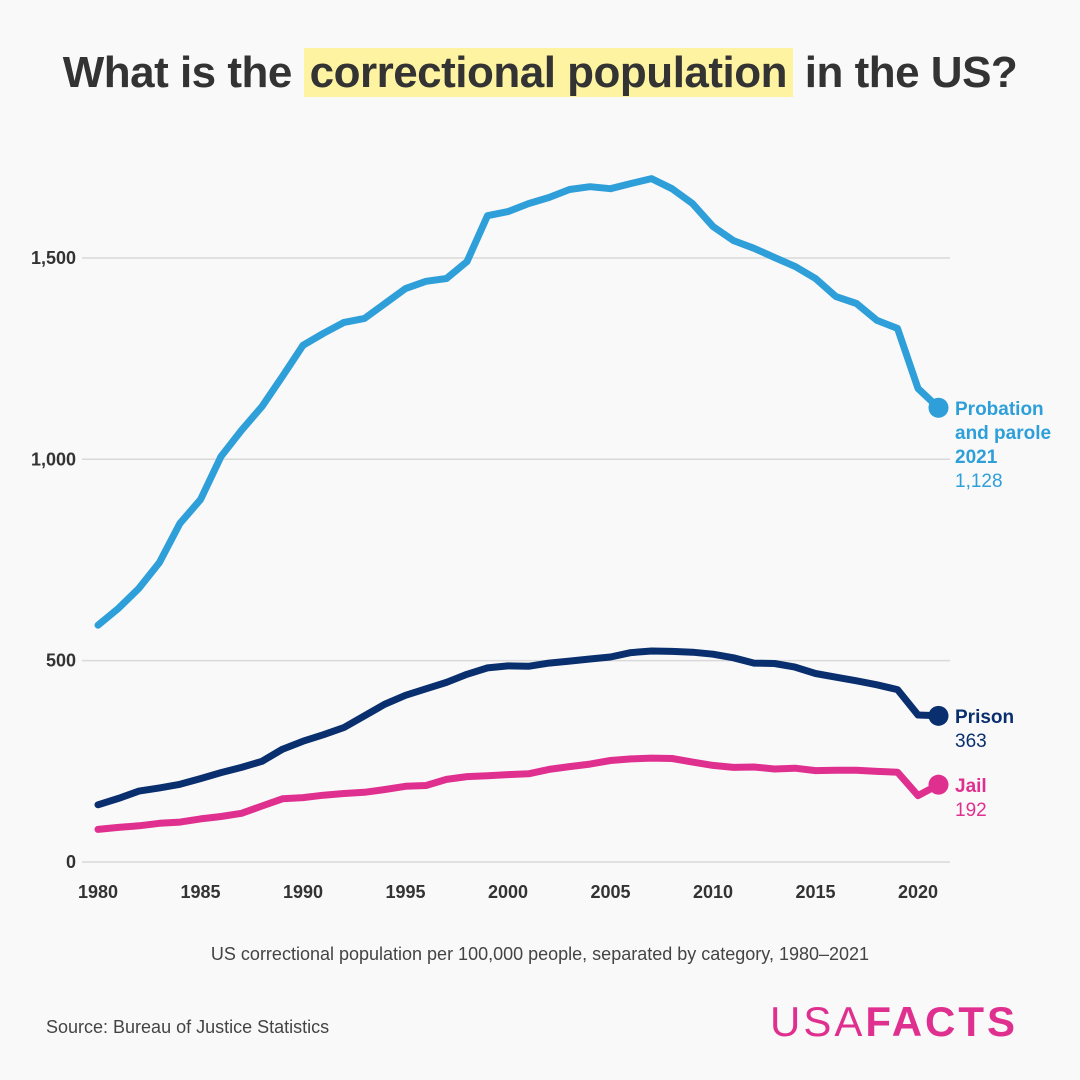 Image resolution: width=1080 pixels, height=1080 pixels. What do you see at coordinates (508, 892) in the screenshot?
I see `x-tick-label: 2000` at bounding box center [508, 892].